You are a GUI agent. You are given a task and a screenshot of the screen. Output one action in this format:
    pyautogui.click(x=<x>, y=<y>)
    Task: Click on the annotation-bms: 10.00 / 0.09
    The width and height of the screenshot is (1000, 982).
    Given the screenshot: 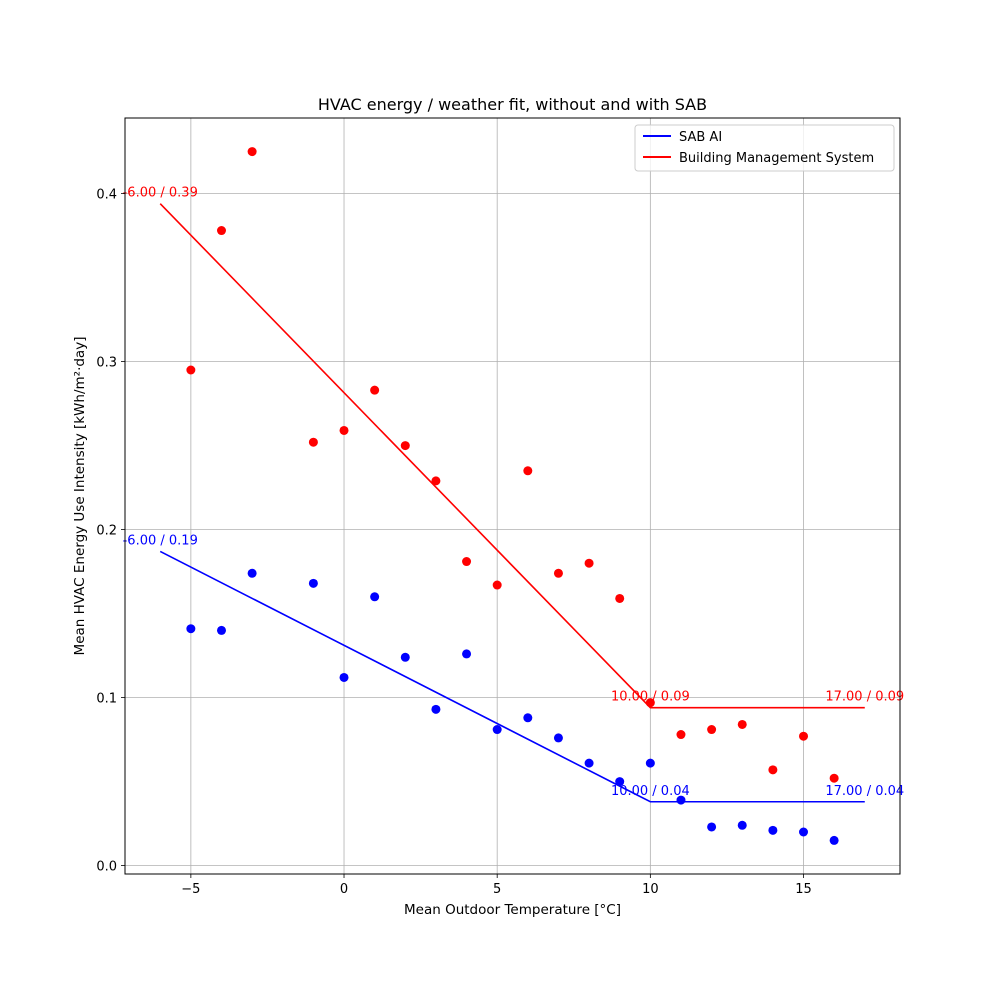 What is the action you would take?
    pyautogui.click(x=650, y=697)
    